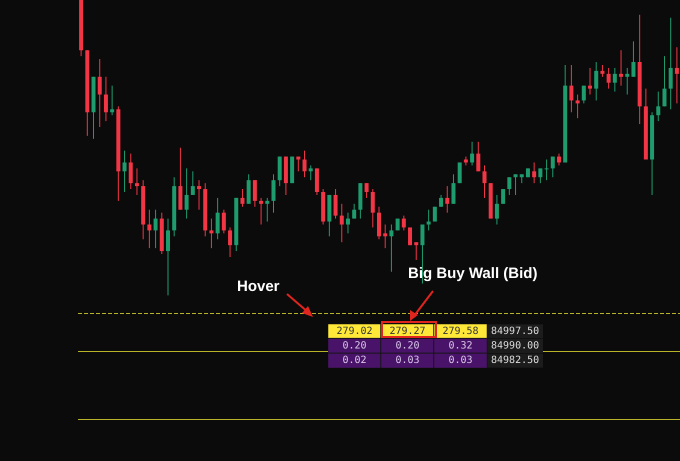 The image size is (680, 461). What do you see at coordinates (515, 346) in the screenshot?
I see `category-label: 84990.00` at bounding box center [515, 346].